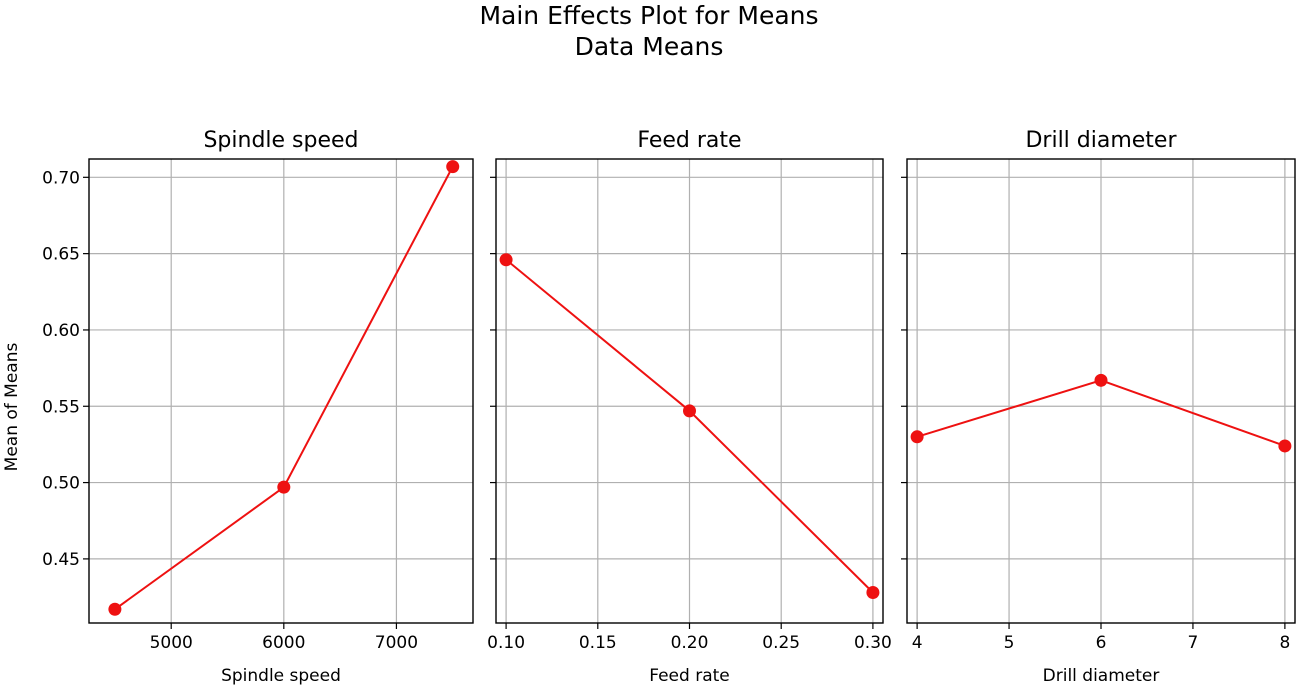  I want to click on x-tick-label: 6, so click(1101, 643).